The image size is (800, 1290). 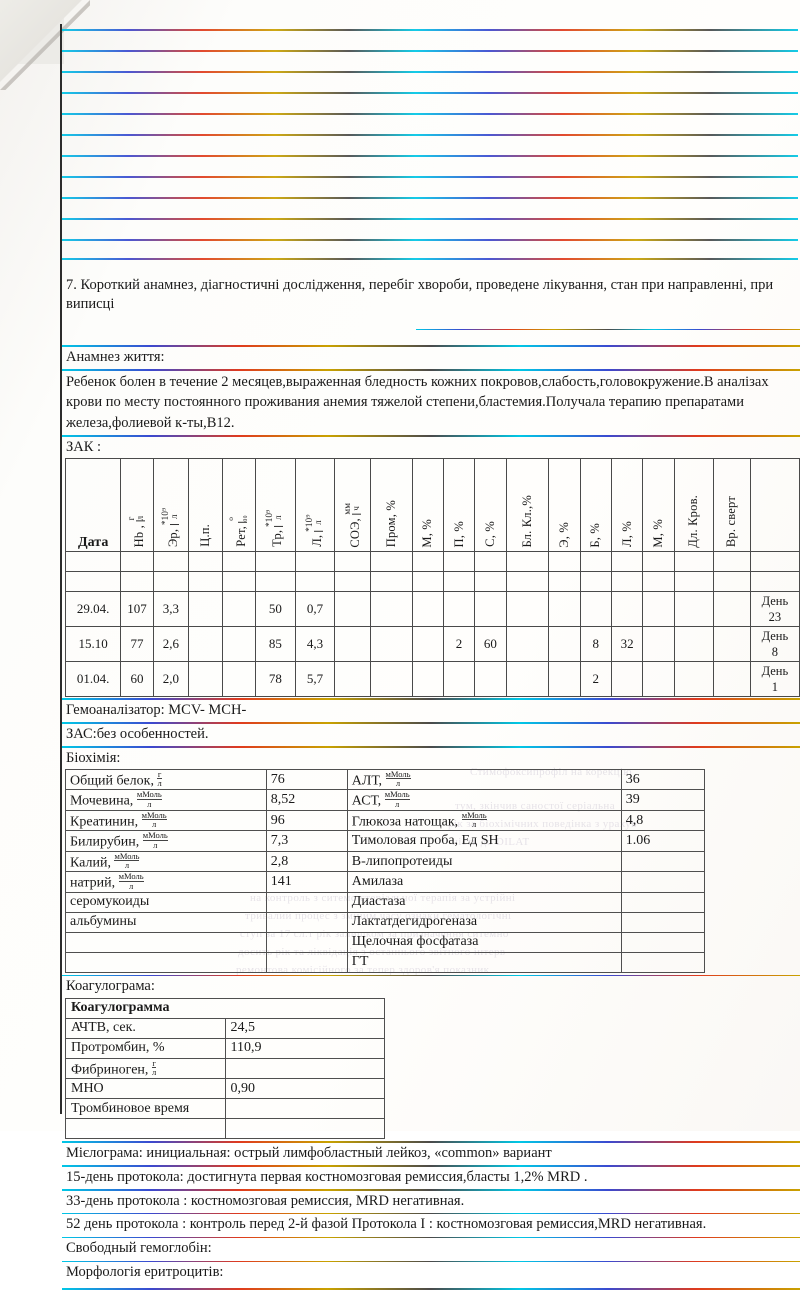 I want to click on cbc-col-blank, so click(x=774, y=505).